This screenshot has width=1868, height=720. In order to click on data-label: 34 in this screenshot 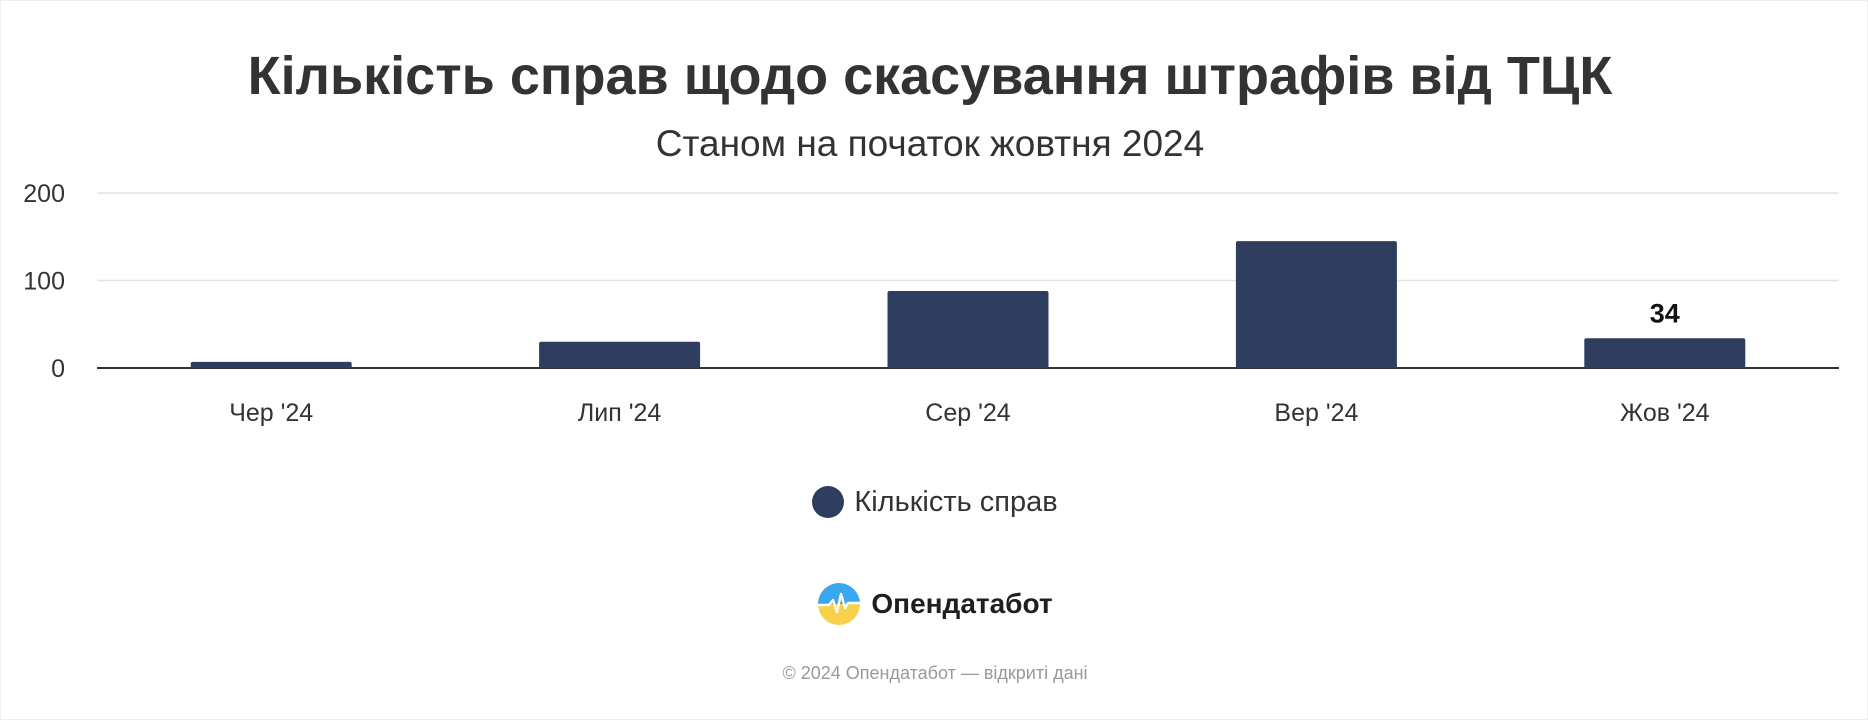, I will do `click(1665, 313)`.